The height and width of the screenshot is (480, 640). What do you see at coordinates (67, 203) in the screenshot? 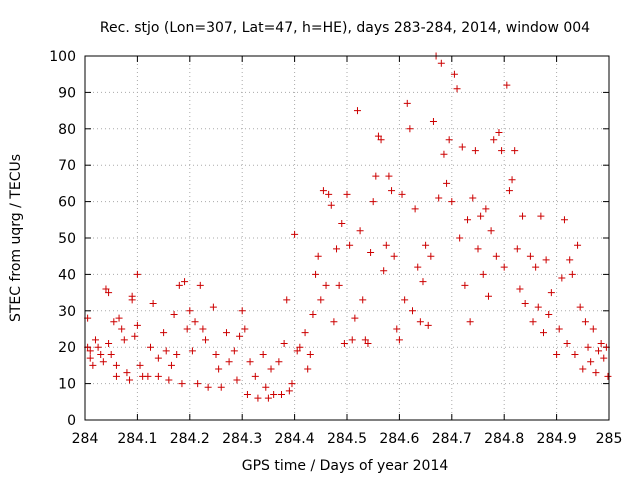
I see `y-tick-label: 60` at bounding box center [67, 203].